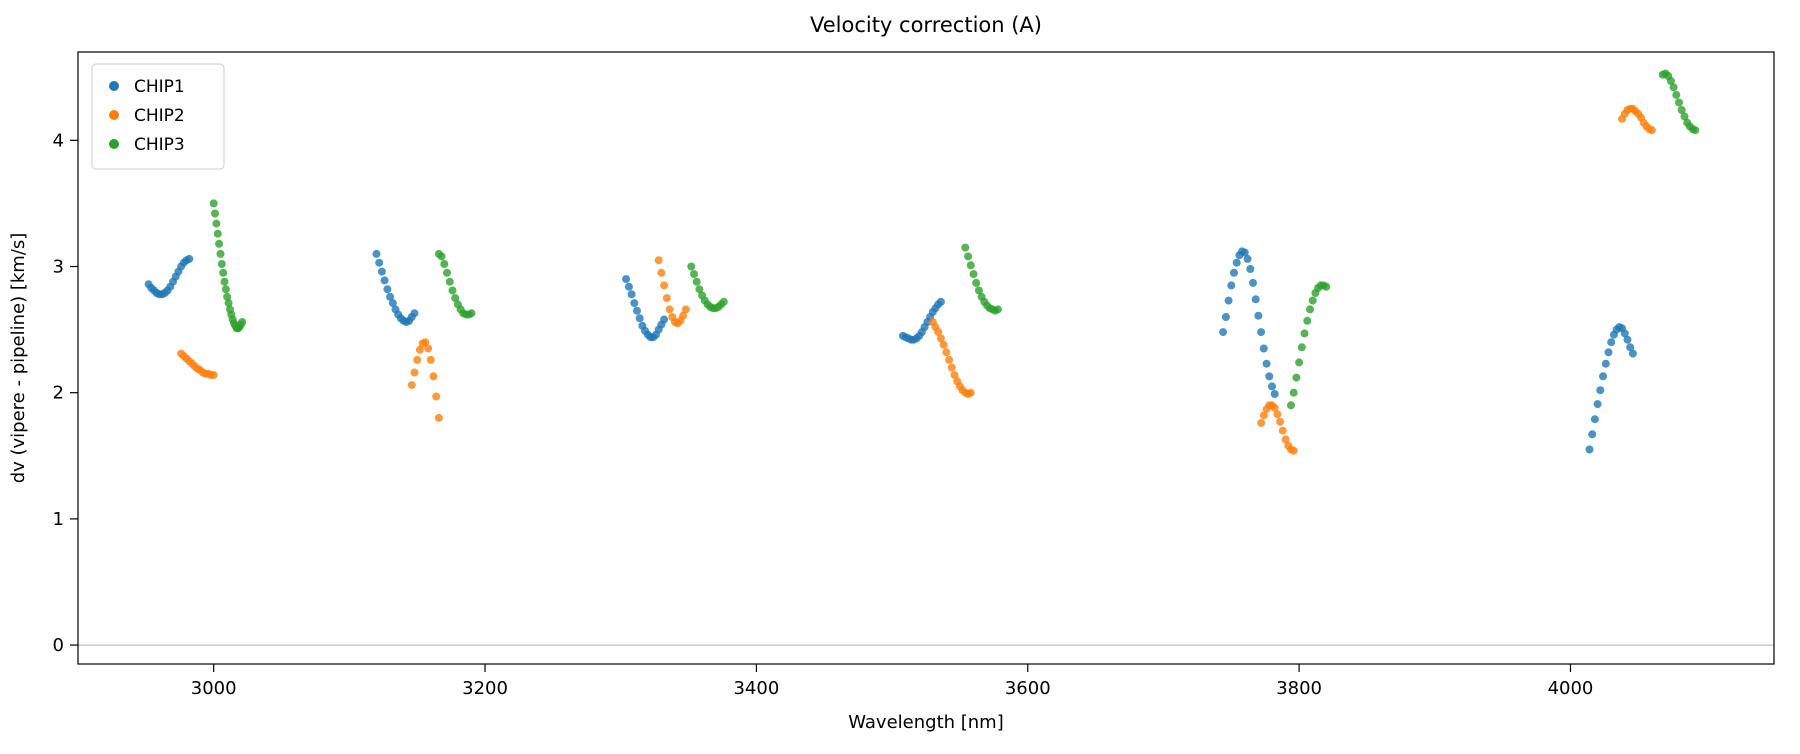  What do you see at coordinates (1571, 688) in the screenshot?
I see `x-tick-label: 4000` at bounding box center [1571, 688].